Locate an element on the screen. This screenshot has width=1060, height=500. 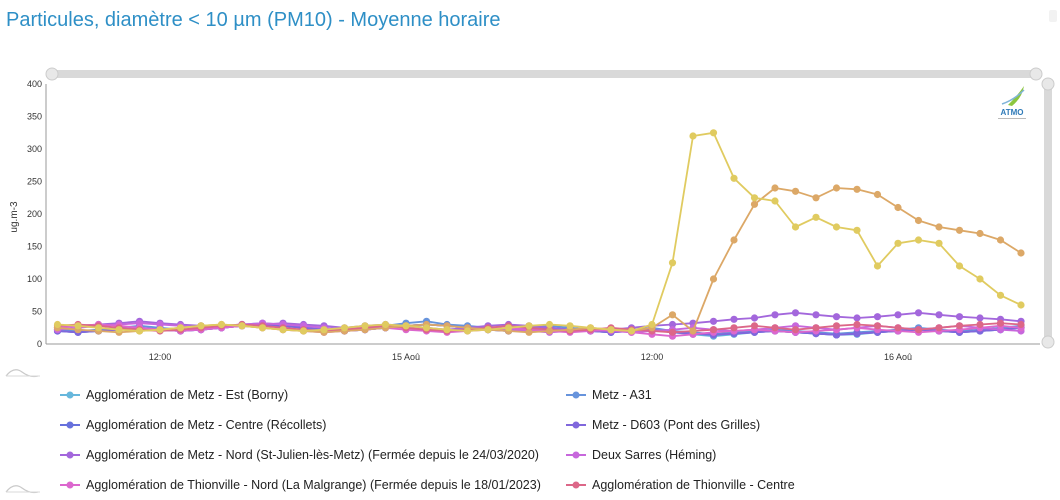
chart-scrollbar is located at coordinates (544, 74).